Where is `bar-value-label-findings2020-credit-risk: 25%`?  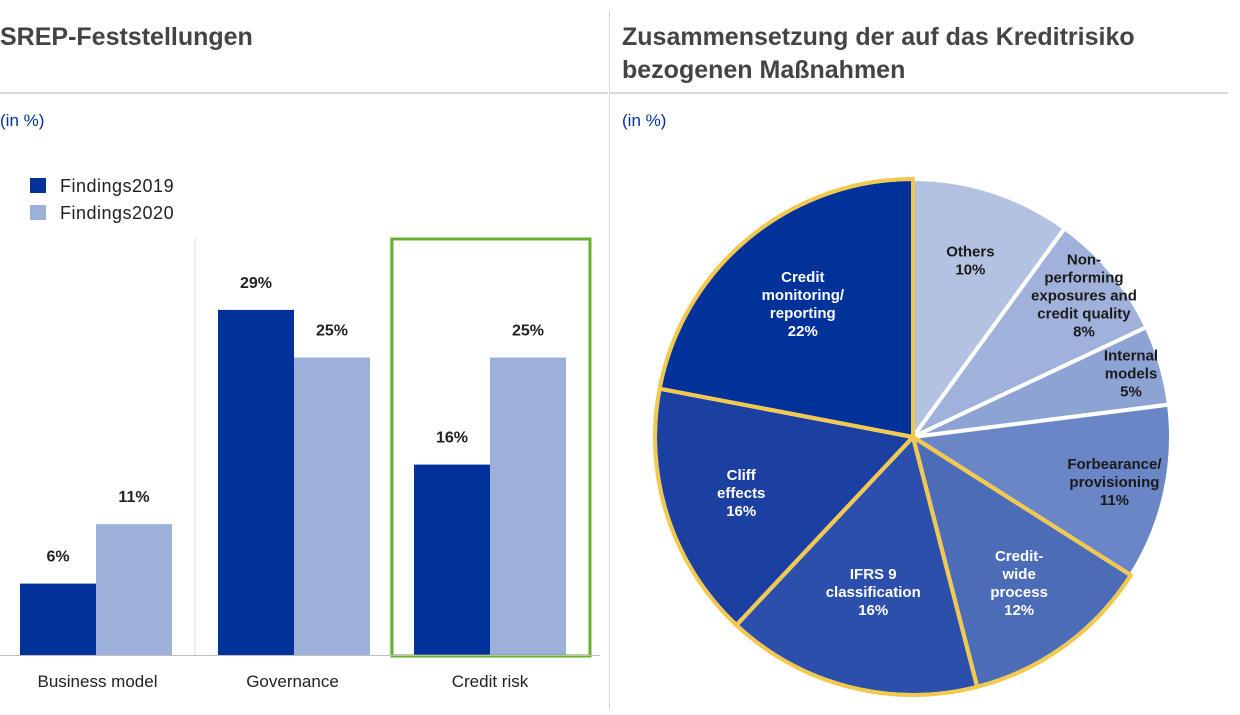
bar-value-label-findings2020-credit-risk: 25% is located at coordinates (528, 331).